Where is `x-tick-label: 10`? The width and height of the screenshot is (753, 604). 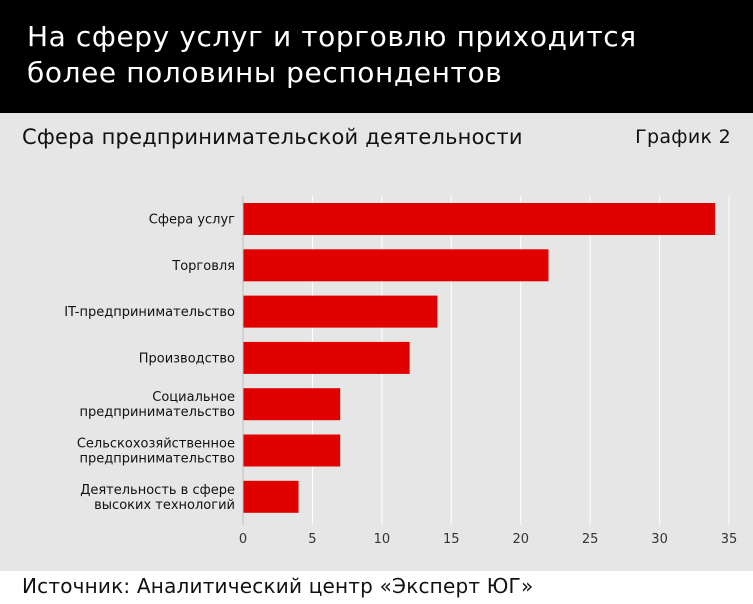 x-tick-label: 10 is located at coordinates (382, 539).